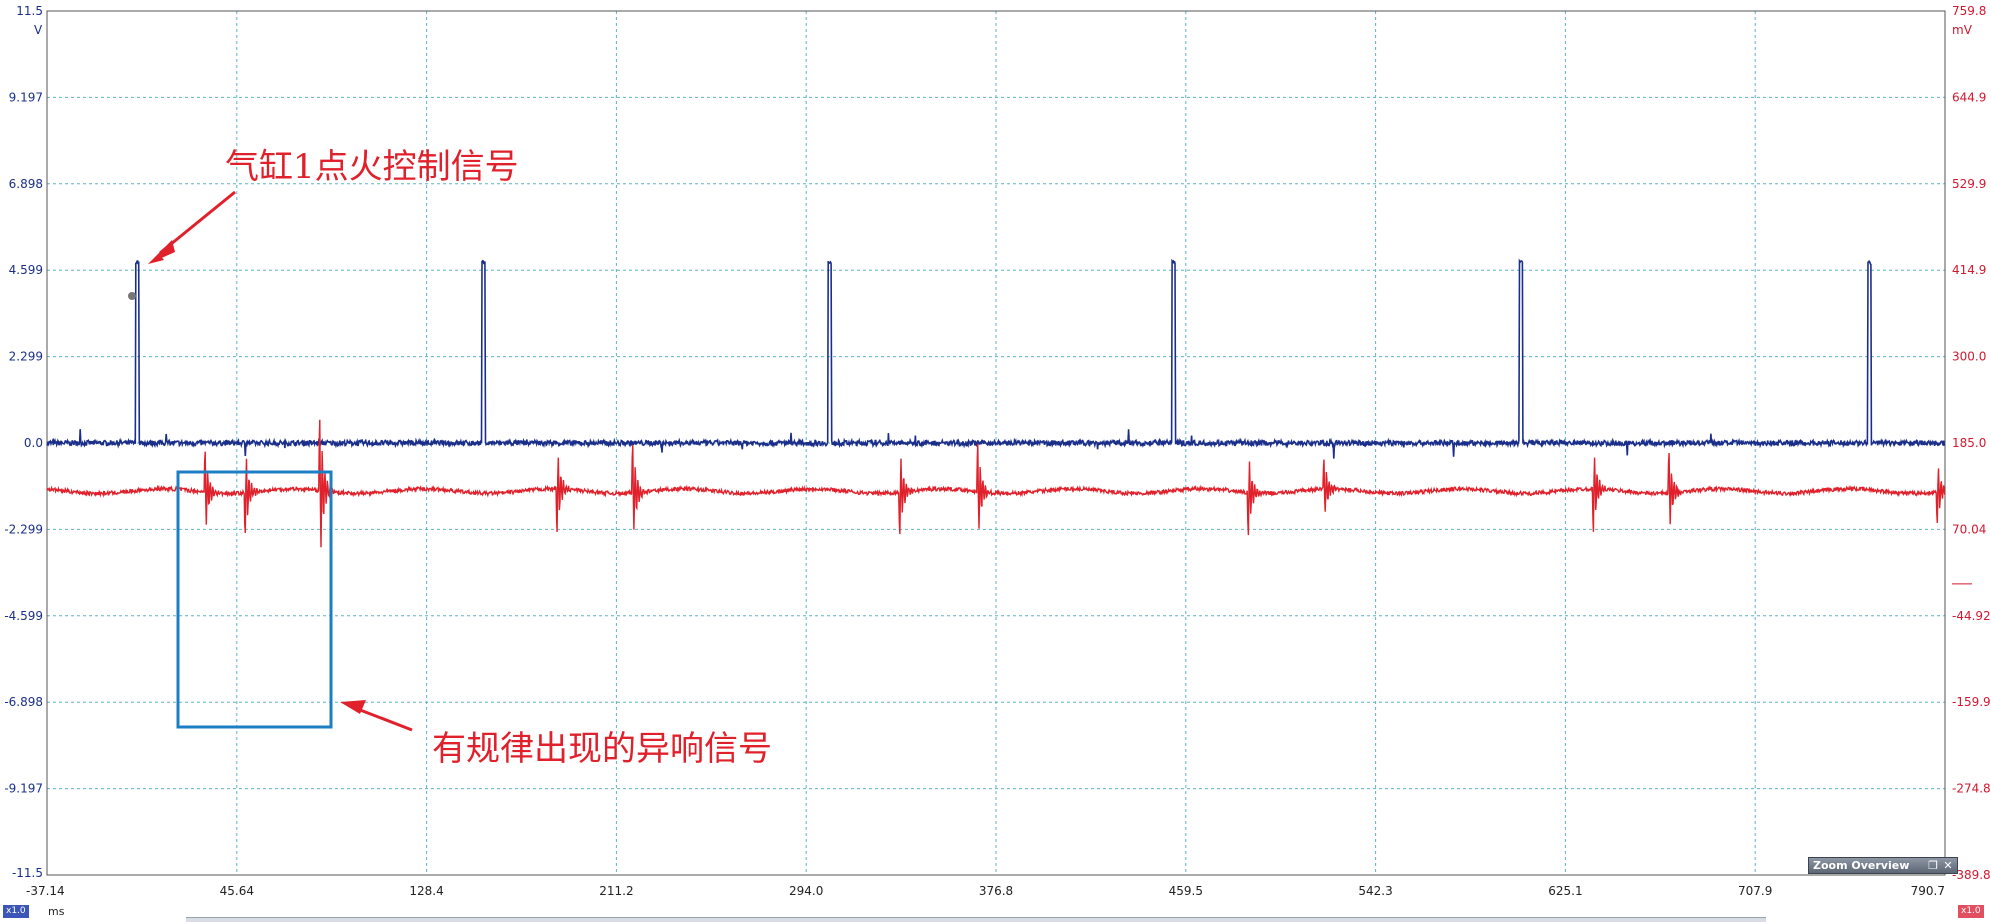 The height and width of the screenshot is (922, 1991). Describe the element at coordinates (1969, 443) in the screenshot. I see `right-tick-label: 185.0` at that location.